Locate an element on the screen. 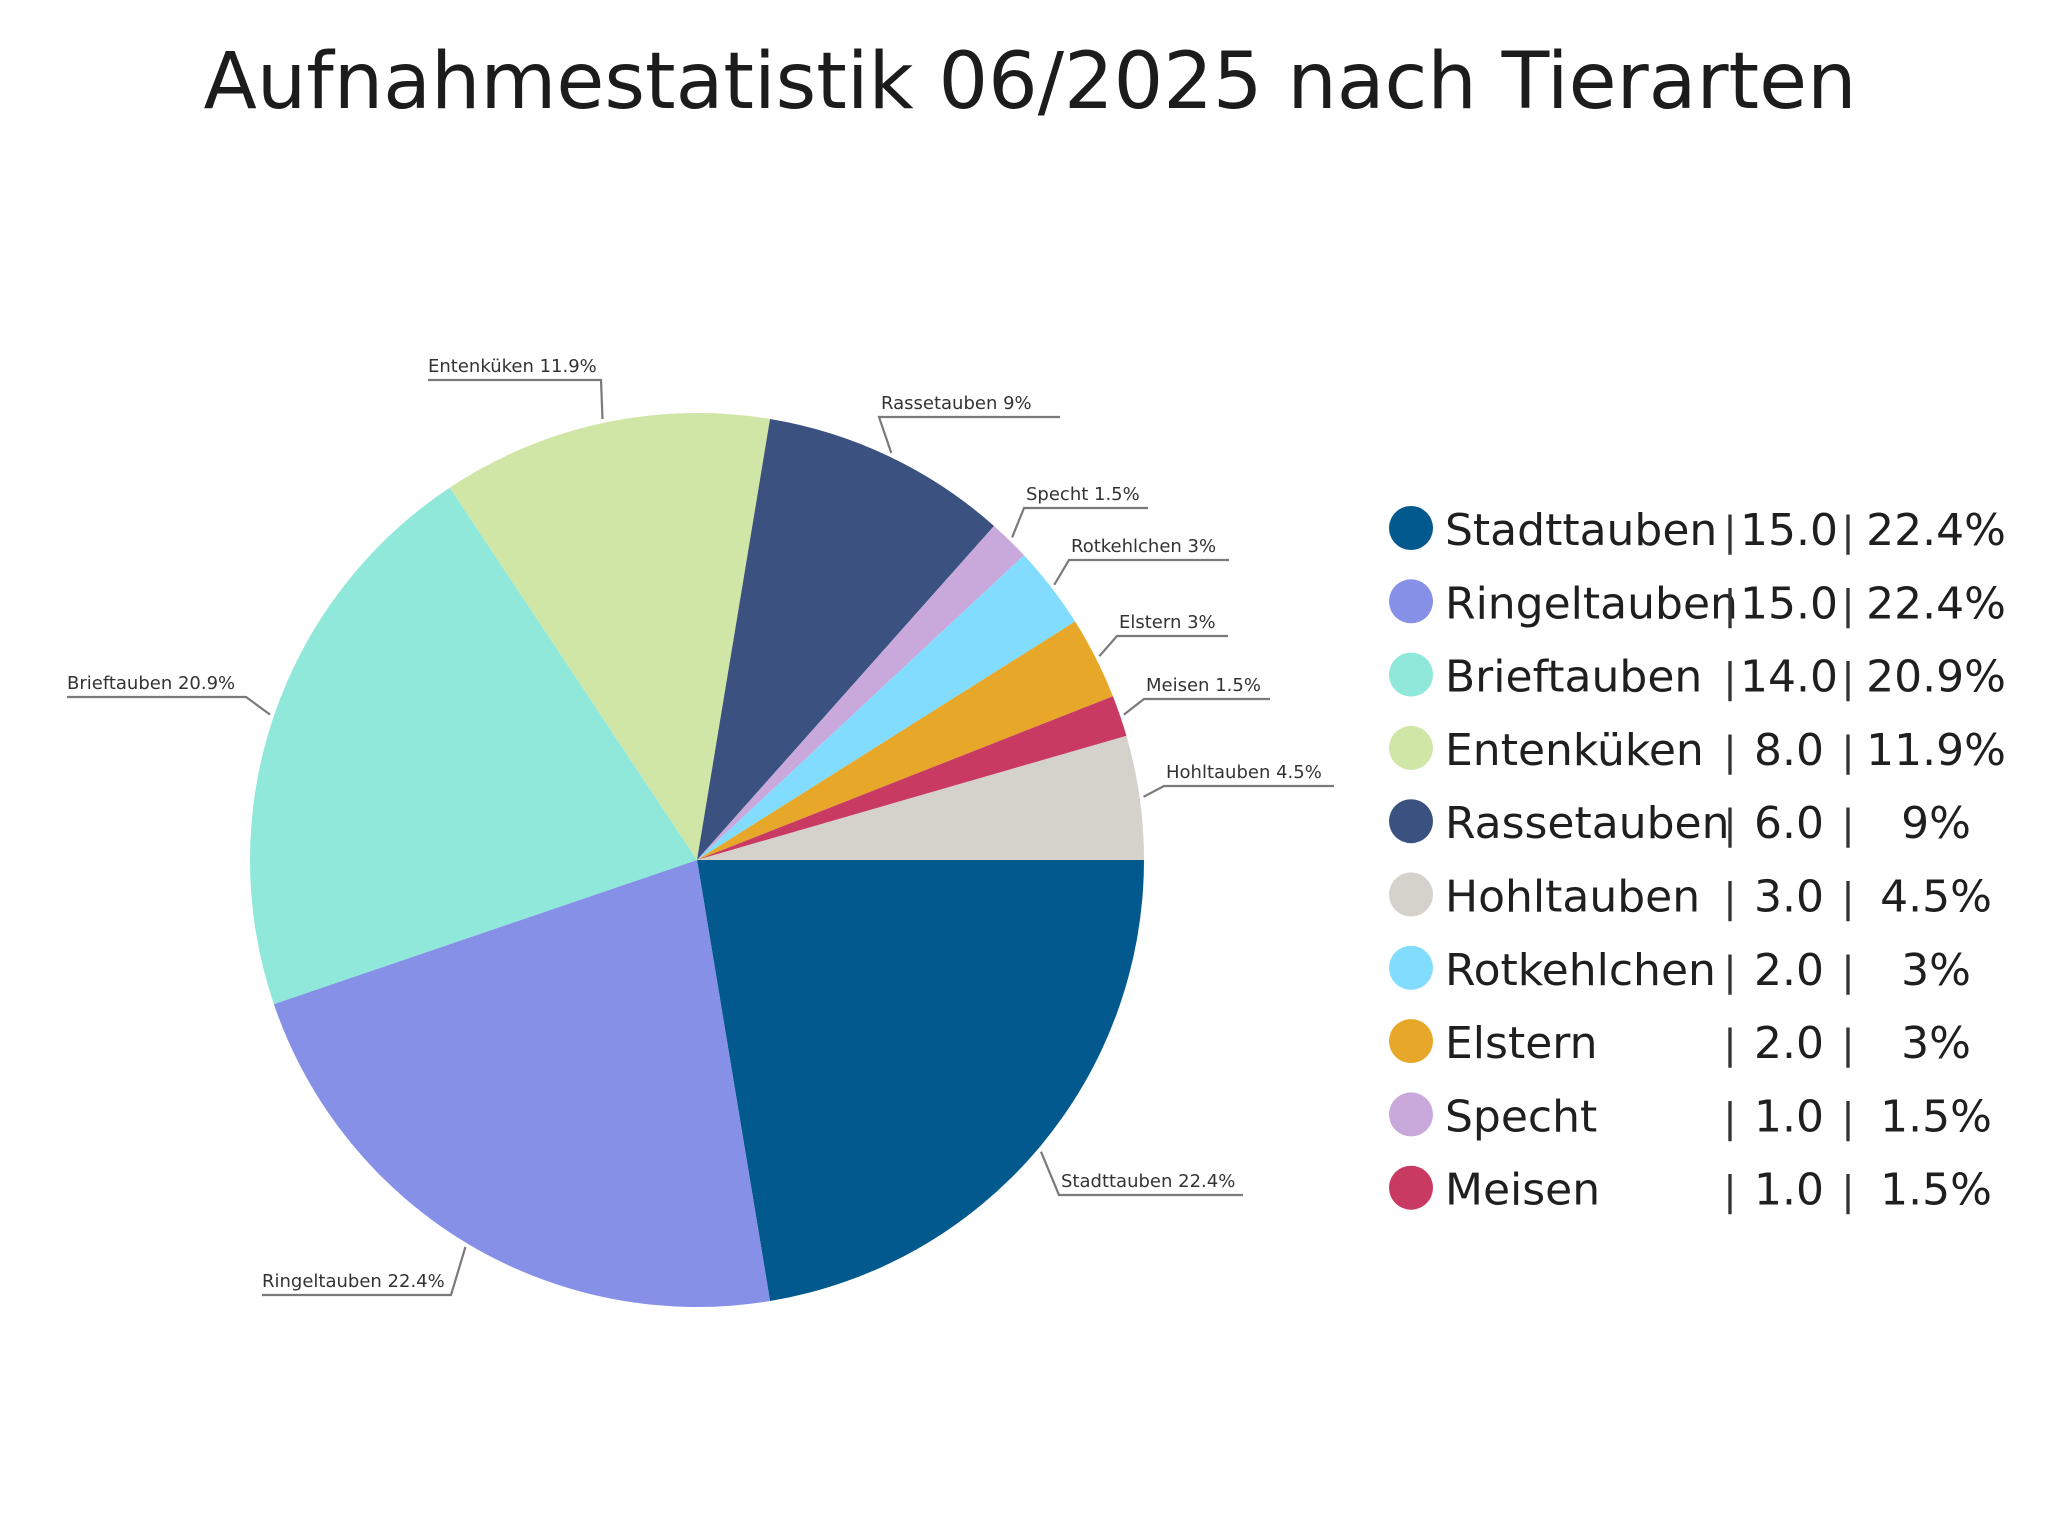 This screenshot has width=2060, height=1536. slice-label-specht: Specht 1.5% is located at coordinates (1083, 494).